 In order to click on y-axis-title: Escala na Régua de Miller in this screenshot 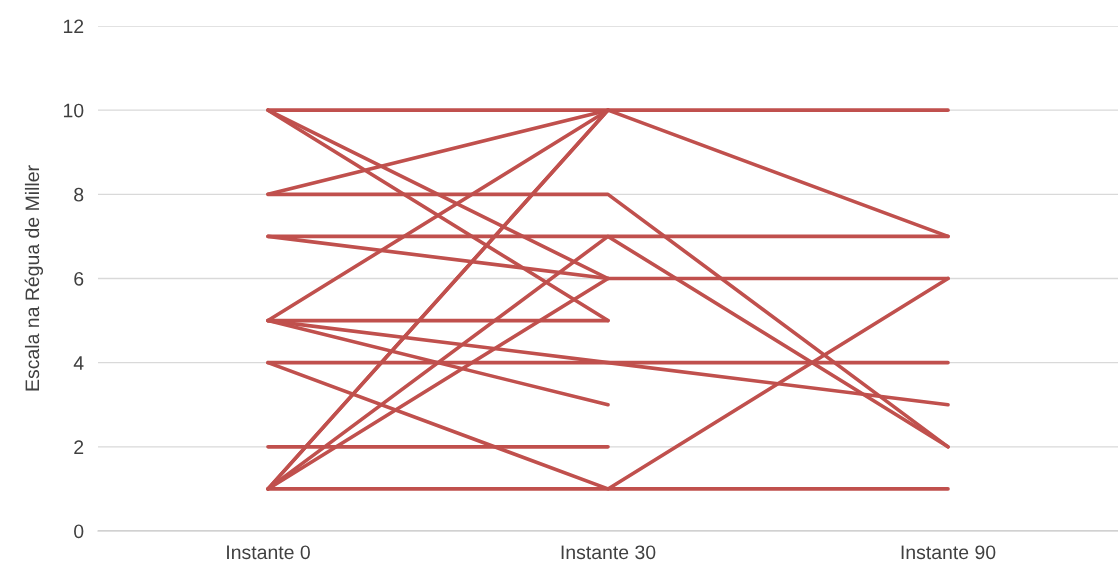, I will do `click(34, 278)`.